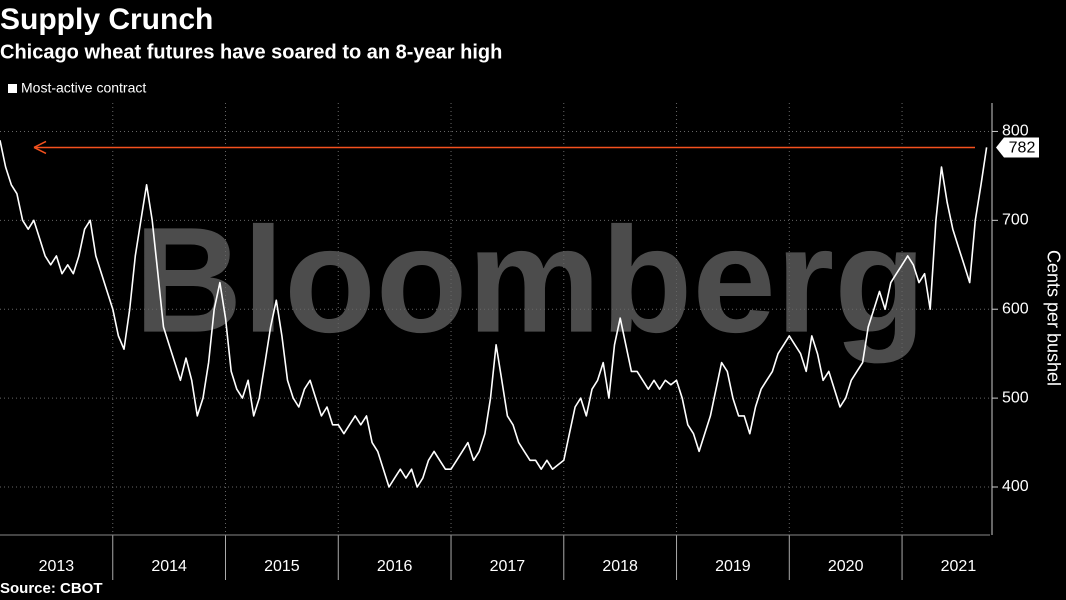  Describe the element at coordinates (1015, 397) in the screenshot. I see `y-tick-label: 500` at that location.